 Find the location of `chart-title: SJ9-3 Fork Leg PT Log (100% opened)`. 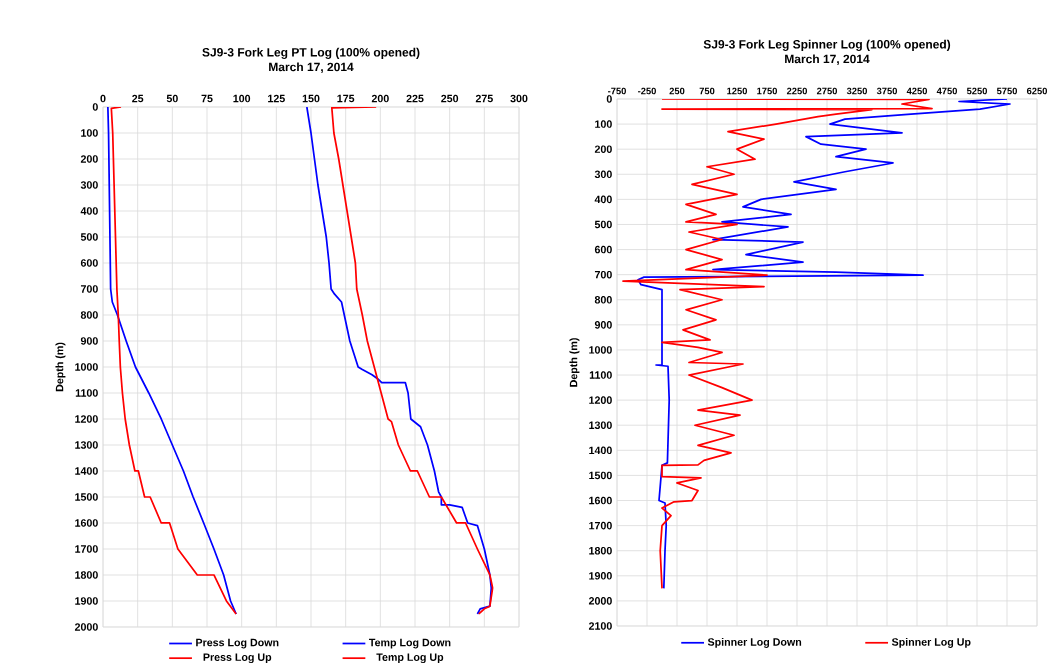

chart-title: SJ9-3 Fork Leg PT Log (100% opened) is located at coordinates (311, 53).